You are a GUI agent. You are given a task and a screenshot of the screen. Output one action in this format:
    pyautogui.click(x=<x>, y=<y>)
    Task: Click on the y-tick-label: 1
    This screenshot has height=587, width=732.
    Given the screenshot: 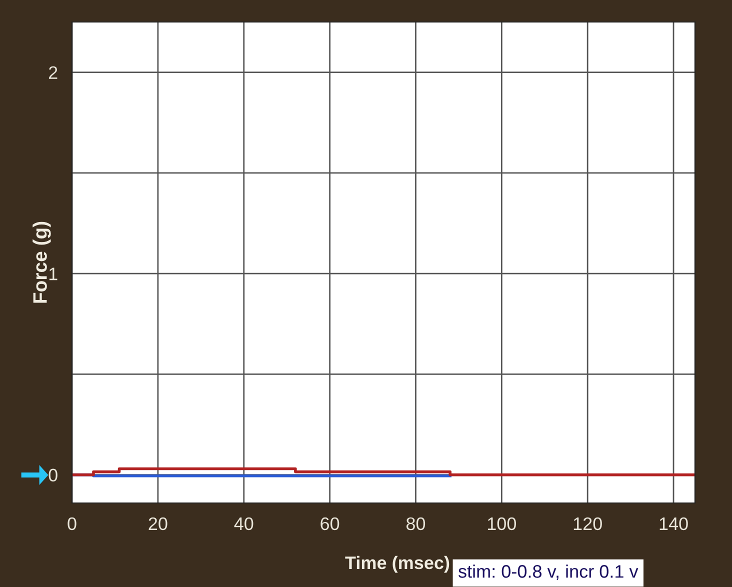 What is the action you would take?
    pyautogui.click(x=53, y=274)
    